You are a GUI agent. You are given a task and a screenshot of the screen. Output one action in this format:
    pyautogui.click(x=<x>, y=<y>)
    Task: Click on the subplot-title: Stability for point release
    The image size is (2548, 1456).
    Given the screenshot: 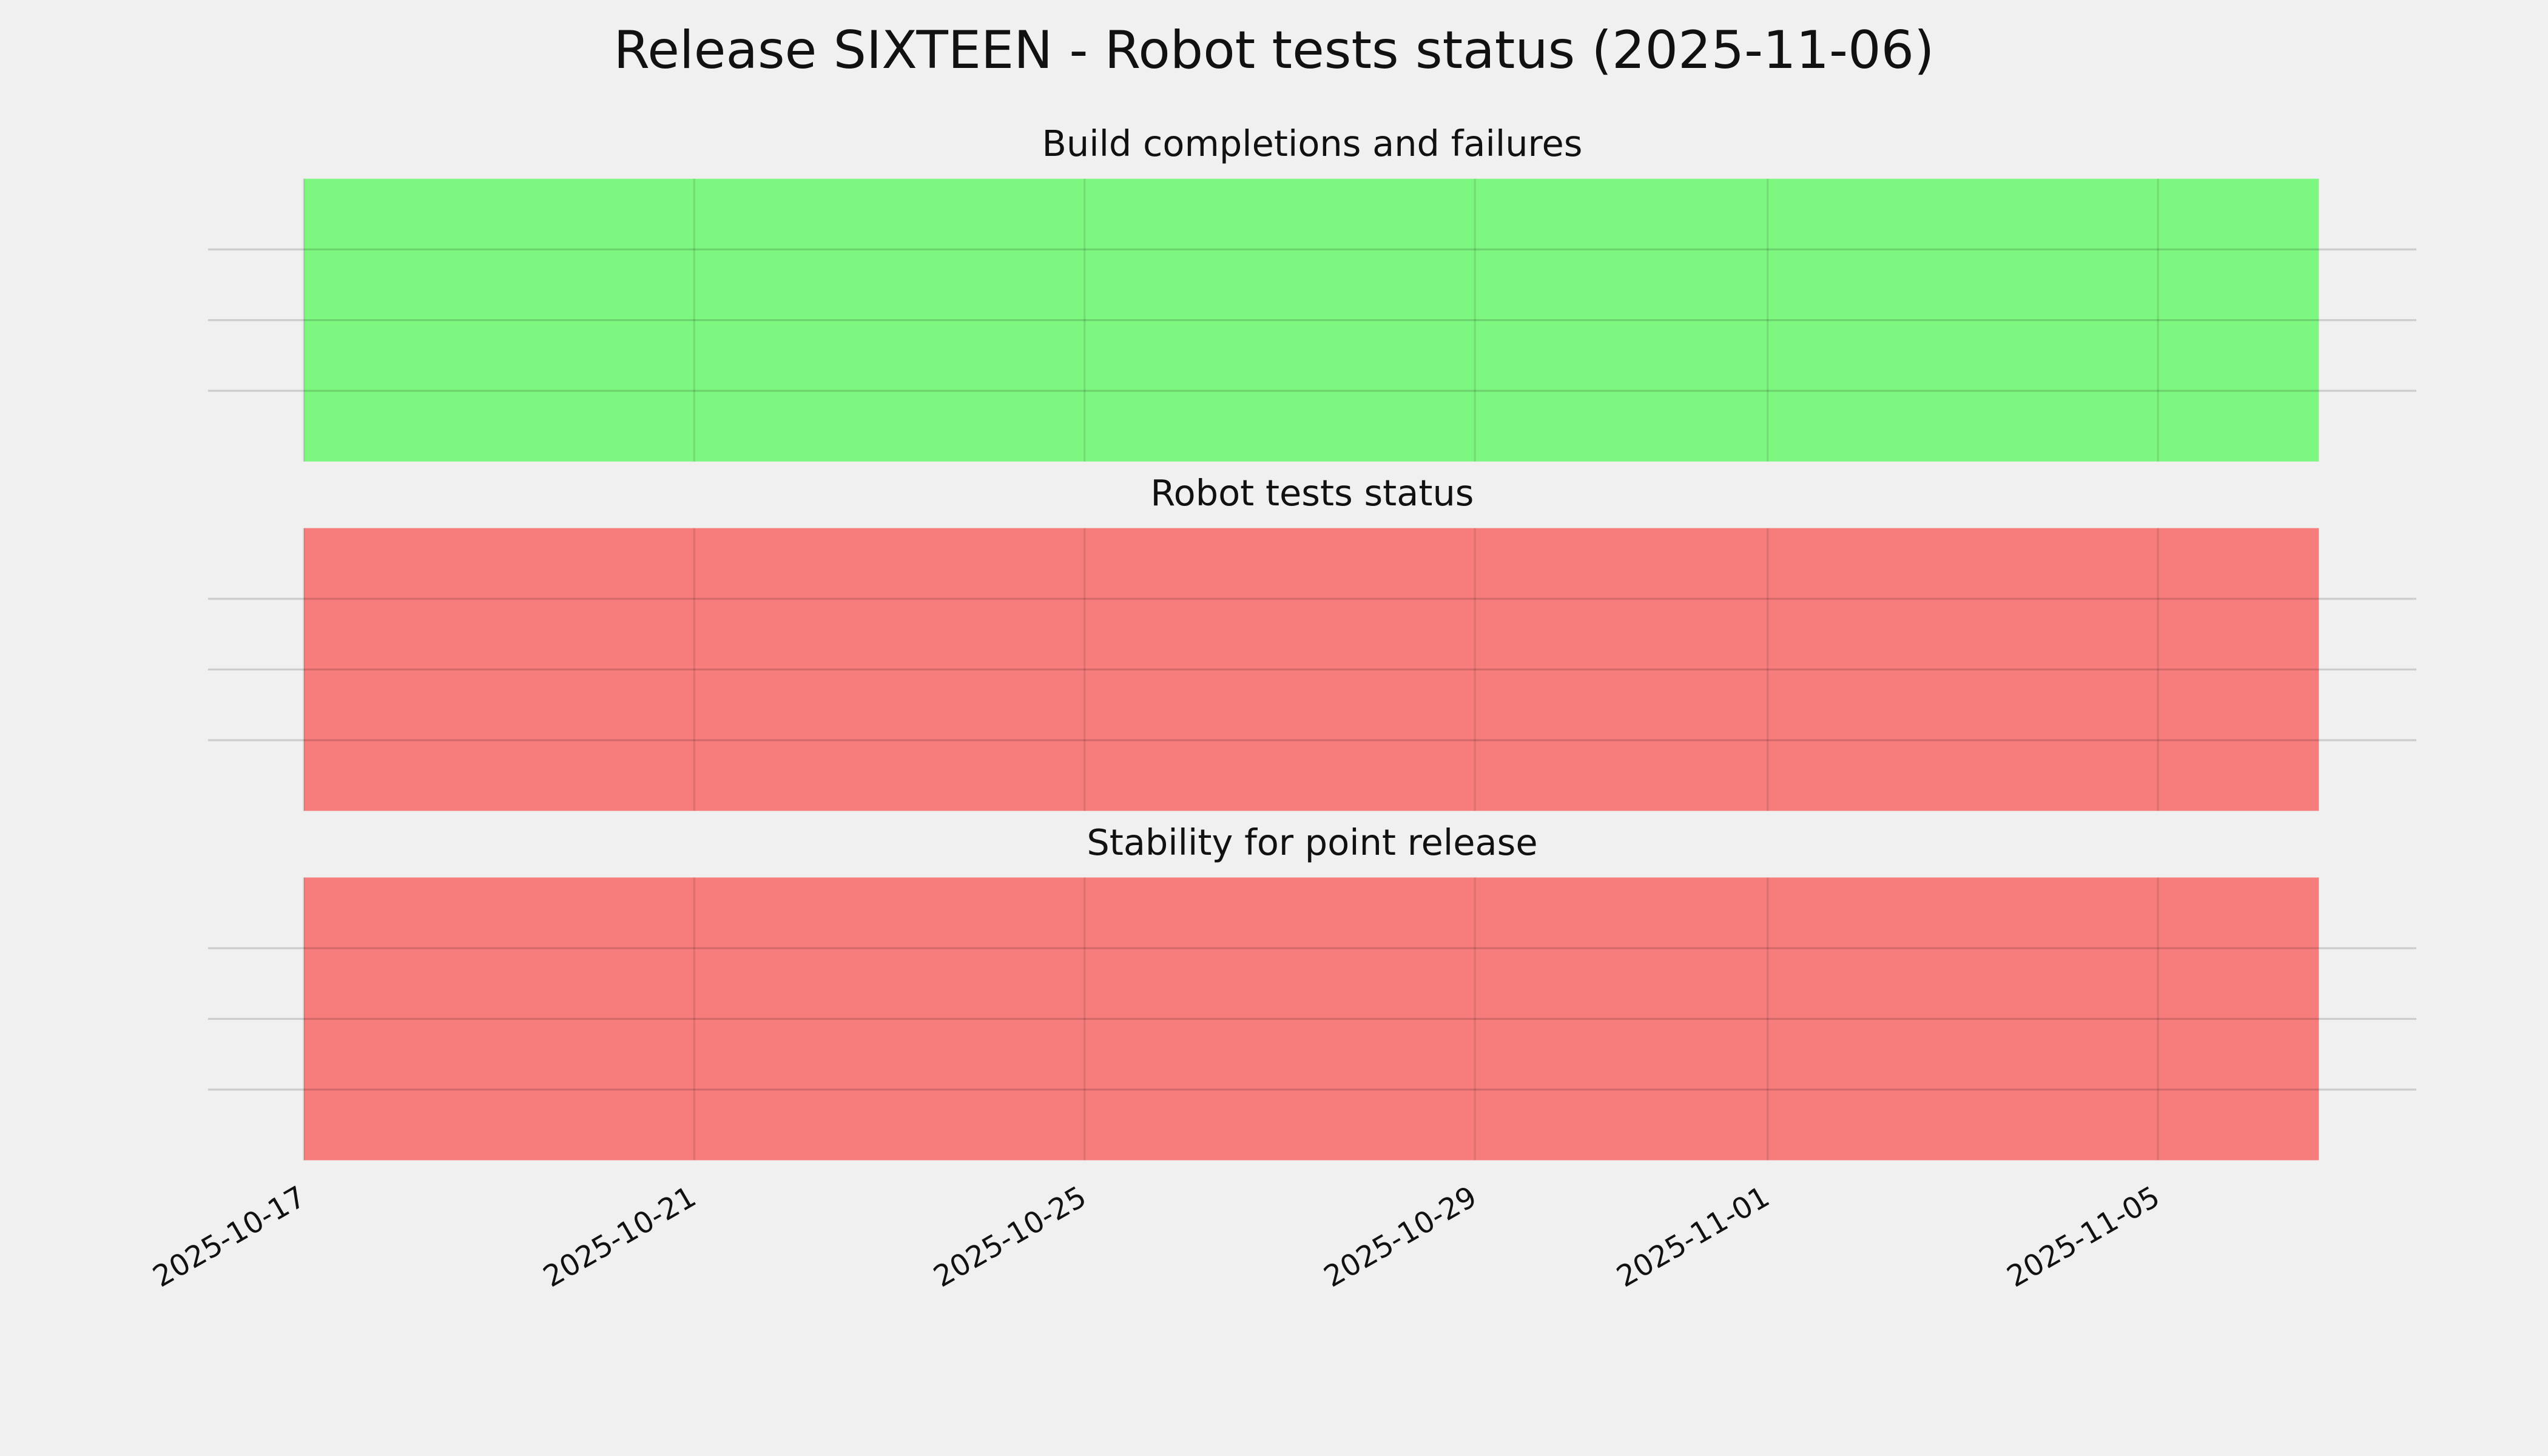 What is the action you would take?
    pyautogui.click(x=1312, y=842)
    